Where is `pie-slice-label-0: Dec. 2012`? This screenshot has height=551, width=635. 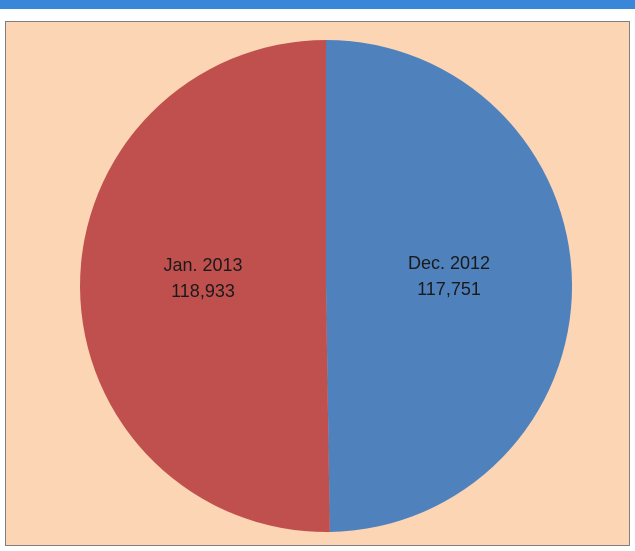 pie-slice-label-0: Dec. 2012 is located at coordinates (449, 263).